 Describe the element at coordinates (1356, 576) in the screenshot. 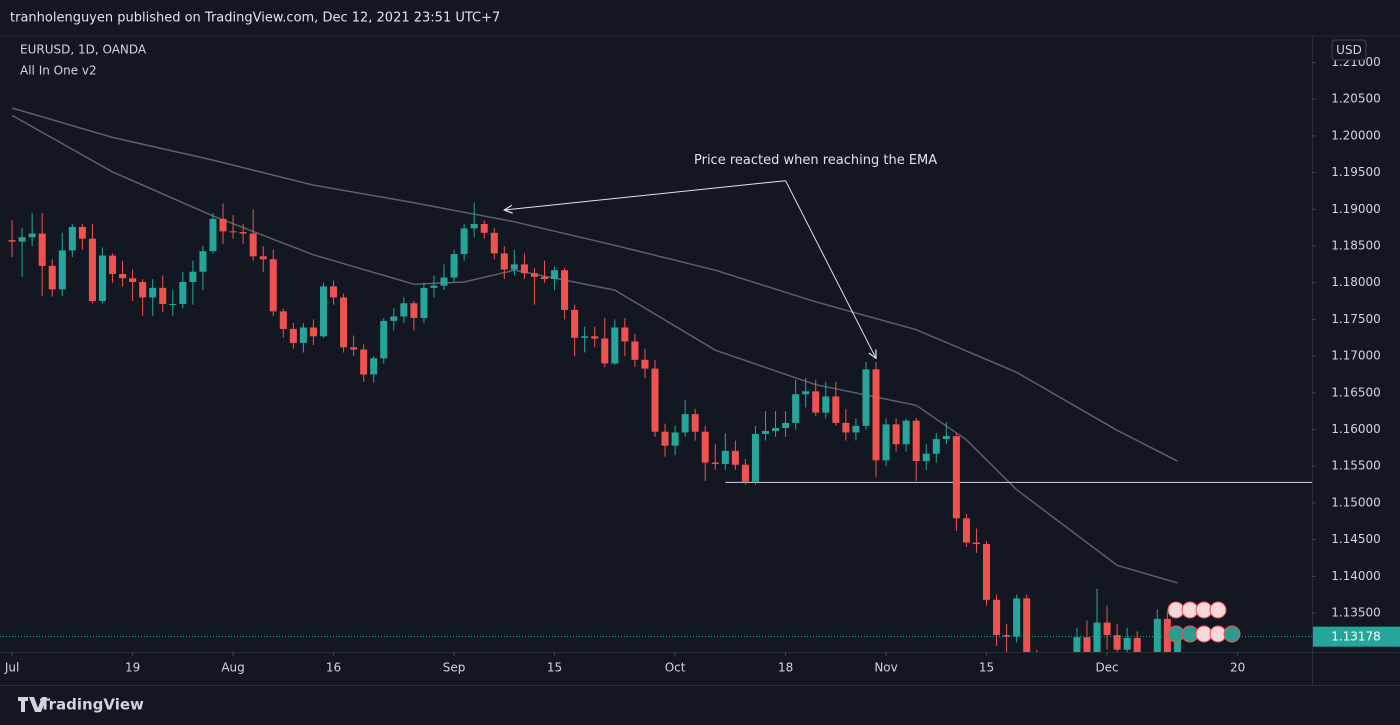

I see `y-tick-label: 1.14000` at that location.